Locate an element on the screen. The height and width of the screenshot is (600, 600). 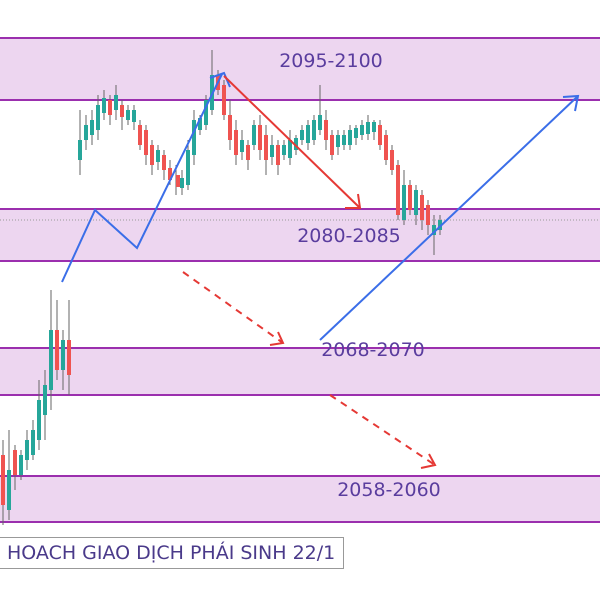
zone-label: 2080-2085 is located at coordinates (349, 236).